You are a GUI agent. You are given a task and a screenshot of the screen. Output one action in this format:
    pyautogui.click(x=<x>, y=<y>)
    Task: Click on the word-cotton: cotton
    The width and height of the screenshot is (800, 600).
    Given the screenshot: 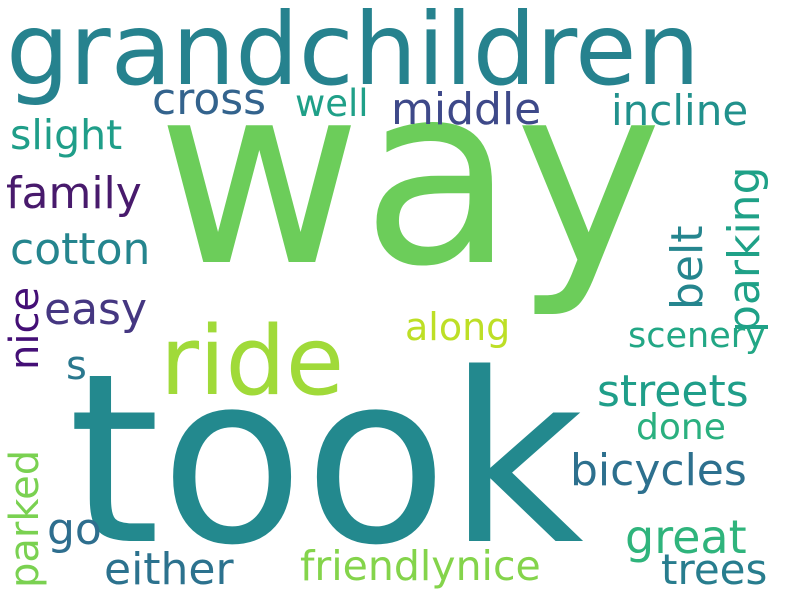 What is the action you would take?
    pyautogui.click(x=80, y=249)
    